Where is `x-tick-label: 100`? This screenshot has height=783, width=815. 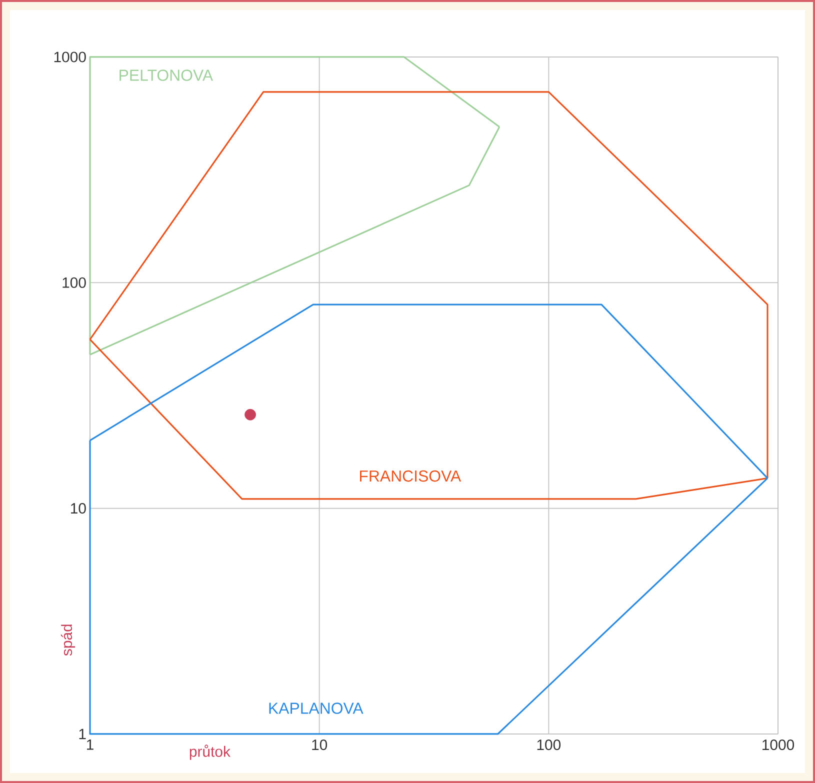
x-tick-label: 100 is located at coordinates (549, 745).